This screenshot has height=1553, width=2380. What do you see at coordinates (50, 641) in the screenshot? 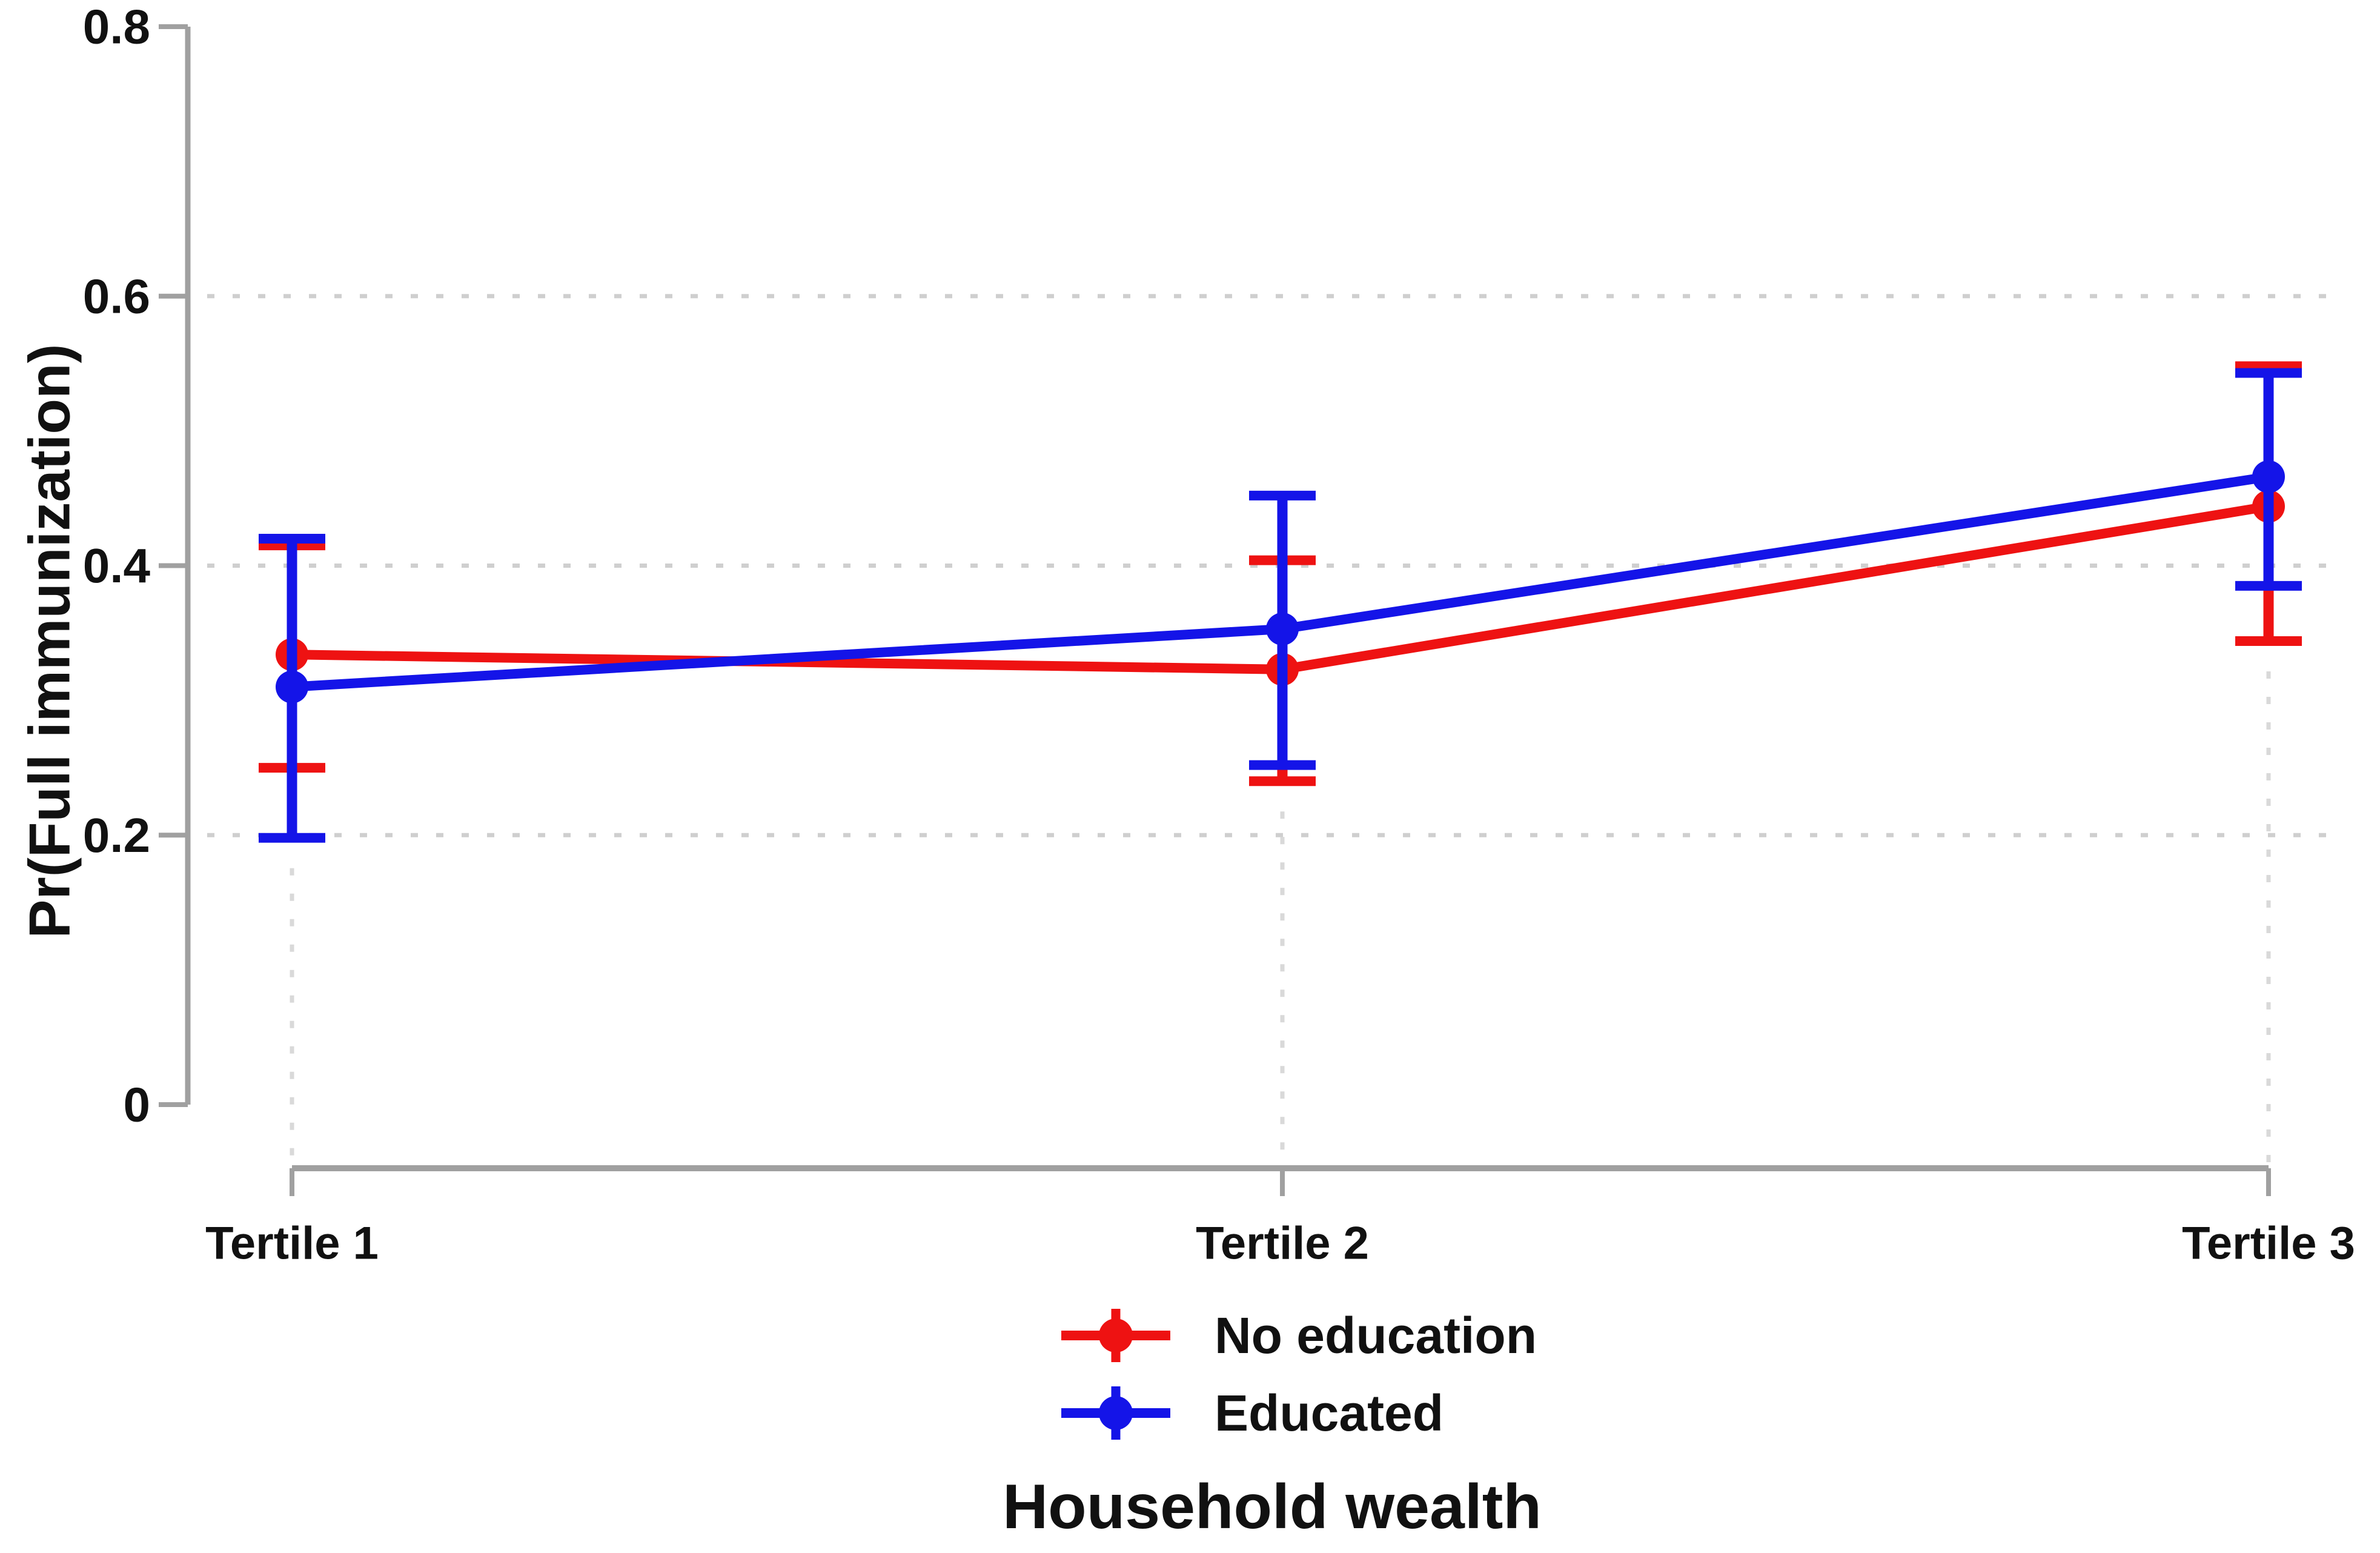
I see `y-axis-title: Pr(Full immunization)` at bounding box center [50, 641].